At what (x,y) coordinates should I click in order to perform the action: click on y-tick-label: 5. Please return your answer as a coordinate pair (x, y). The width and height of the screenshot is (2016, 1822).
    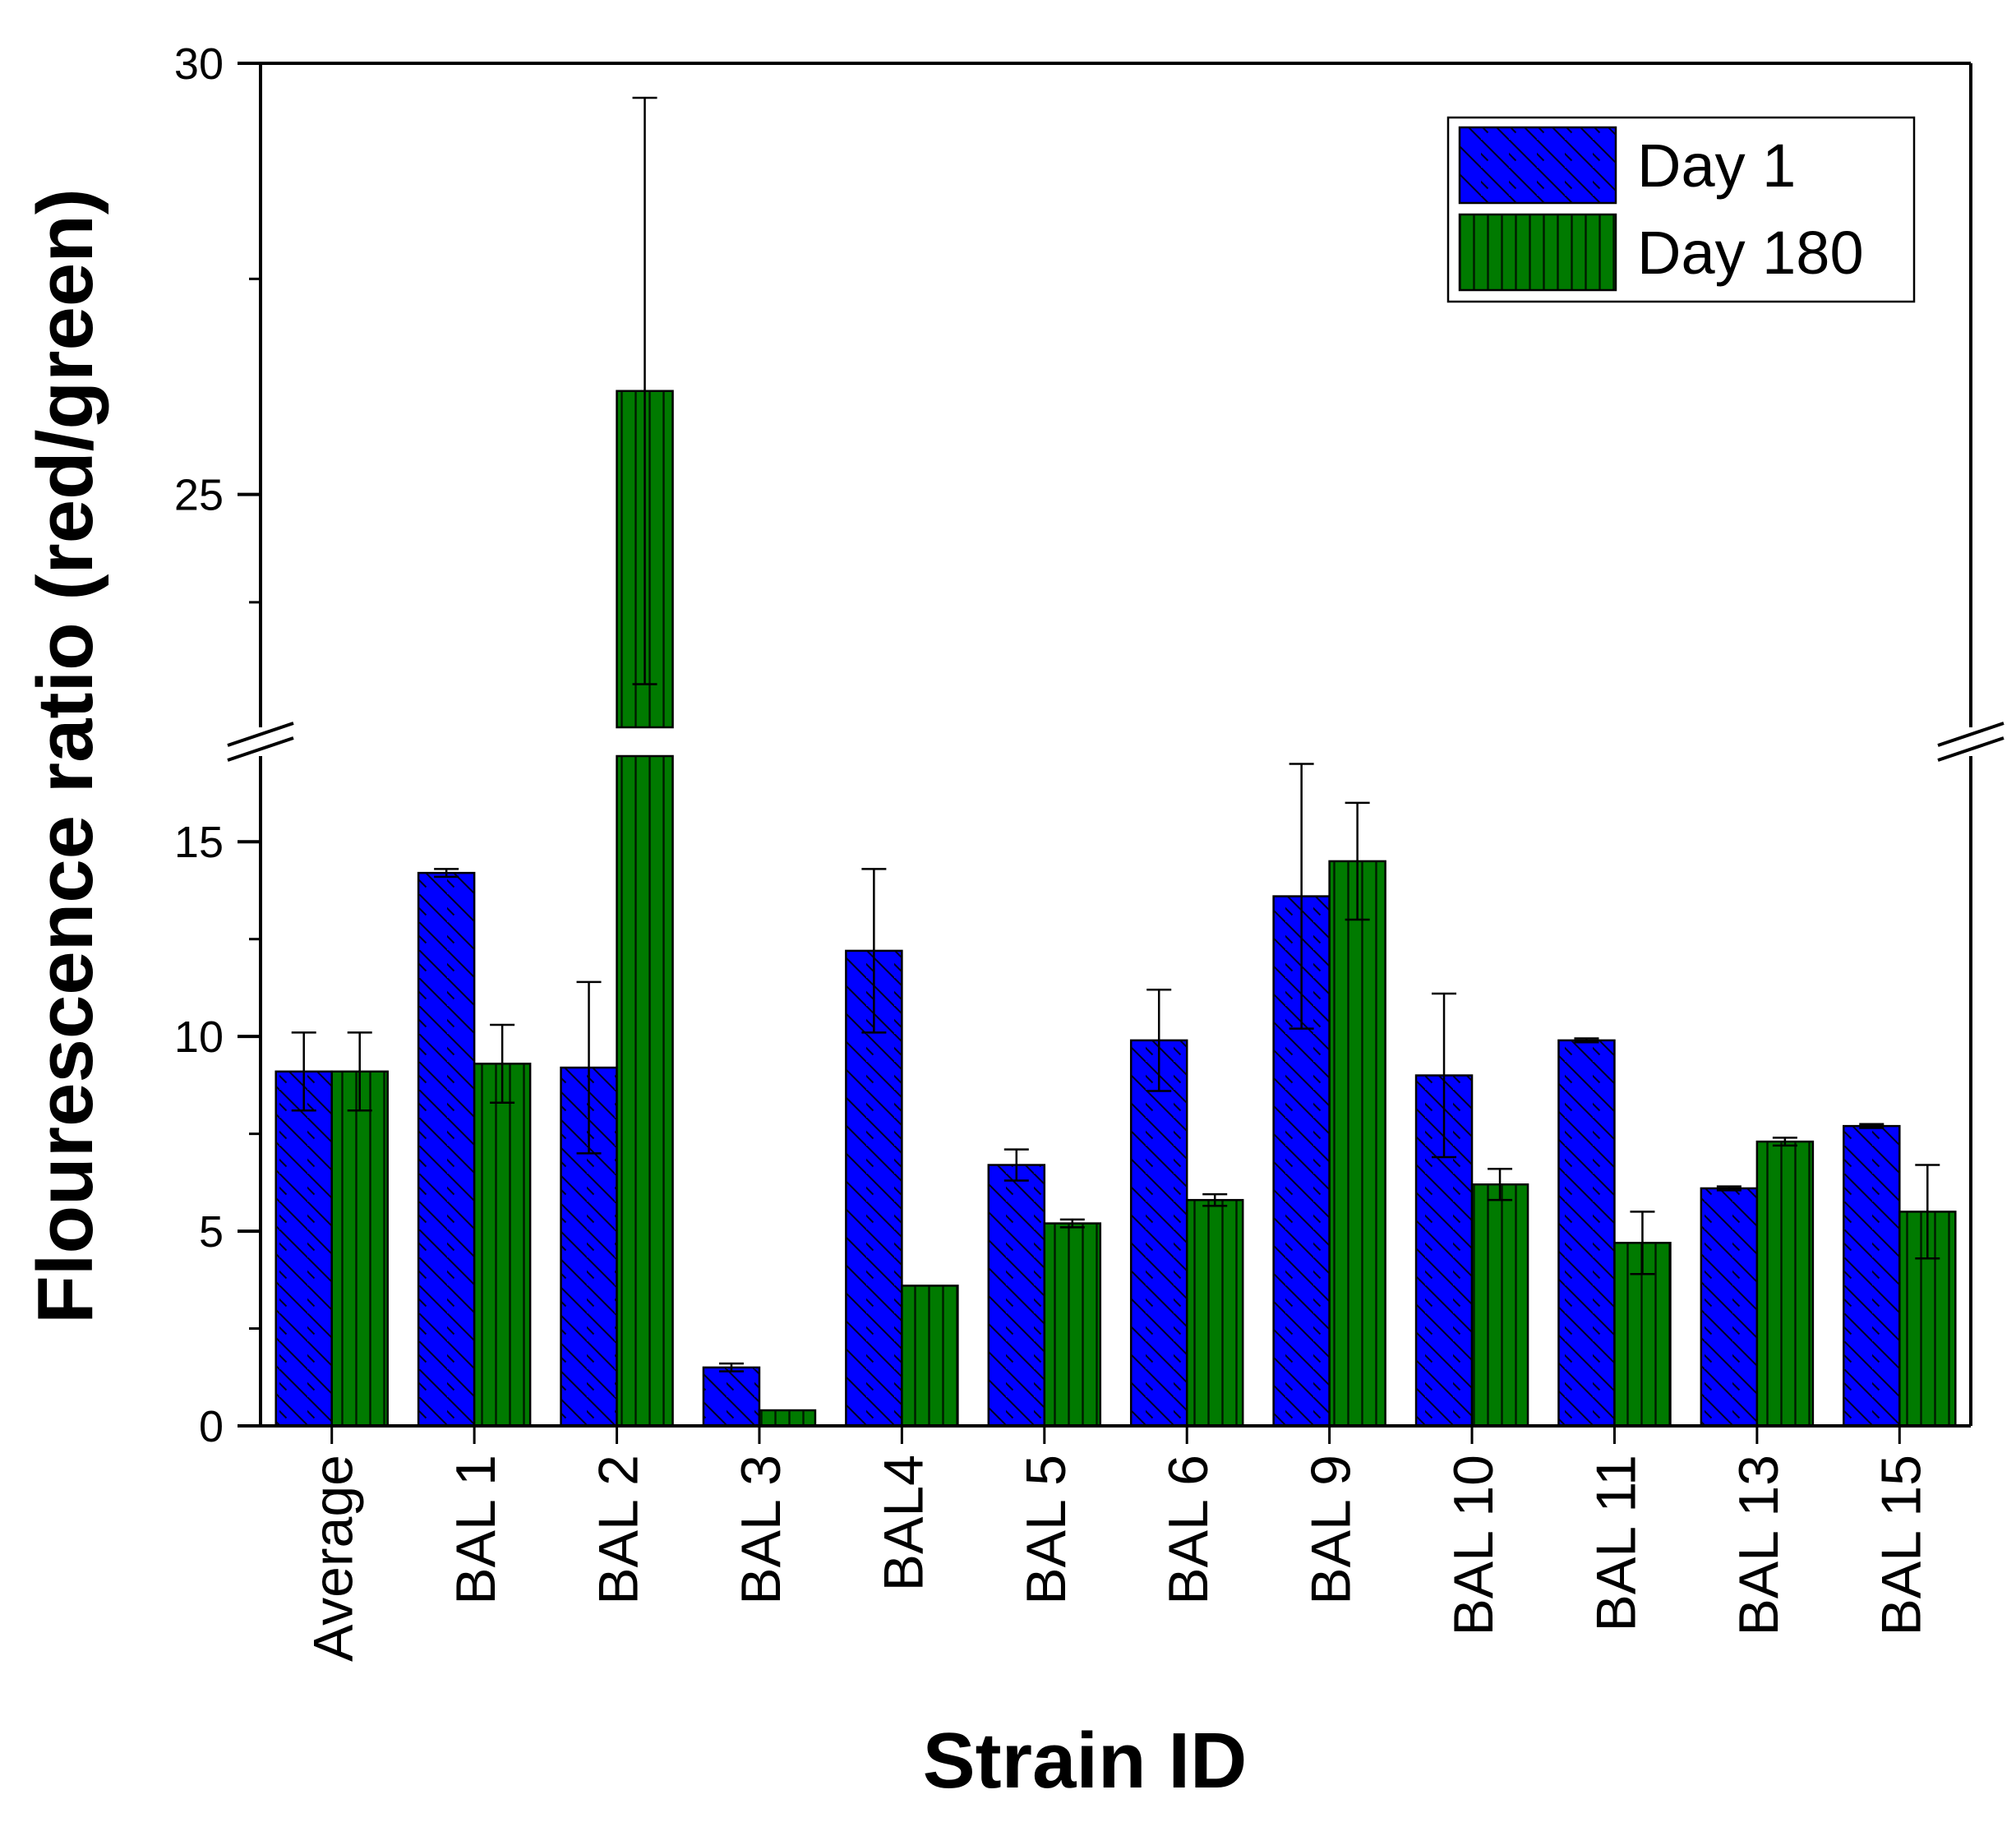
    Looking at the image, I should click on (212, 1232).